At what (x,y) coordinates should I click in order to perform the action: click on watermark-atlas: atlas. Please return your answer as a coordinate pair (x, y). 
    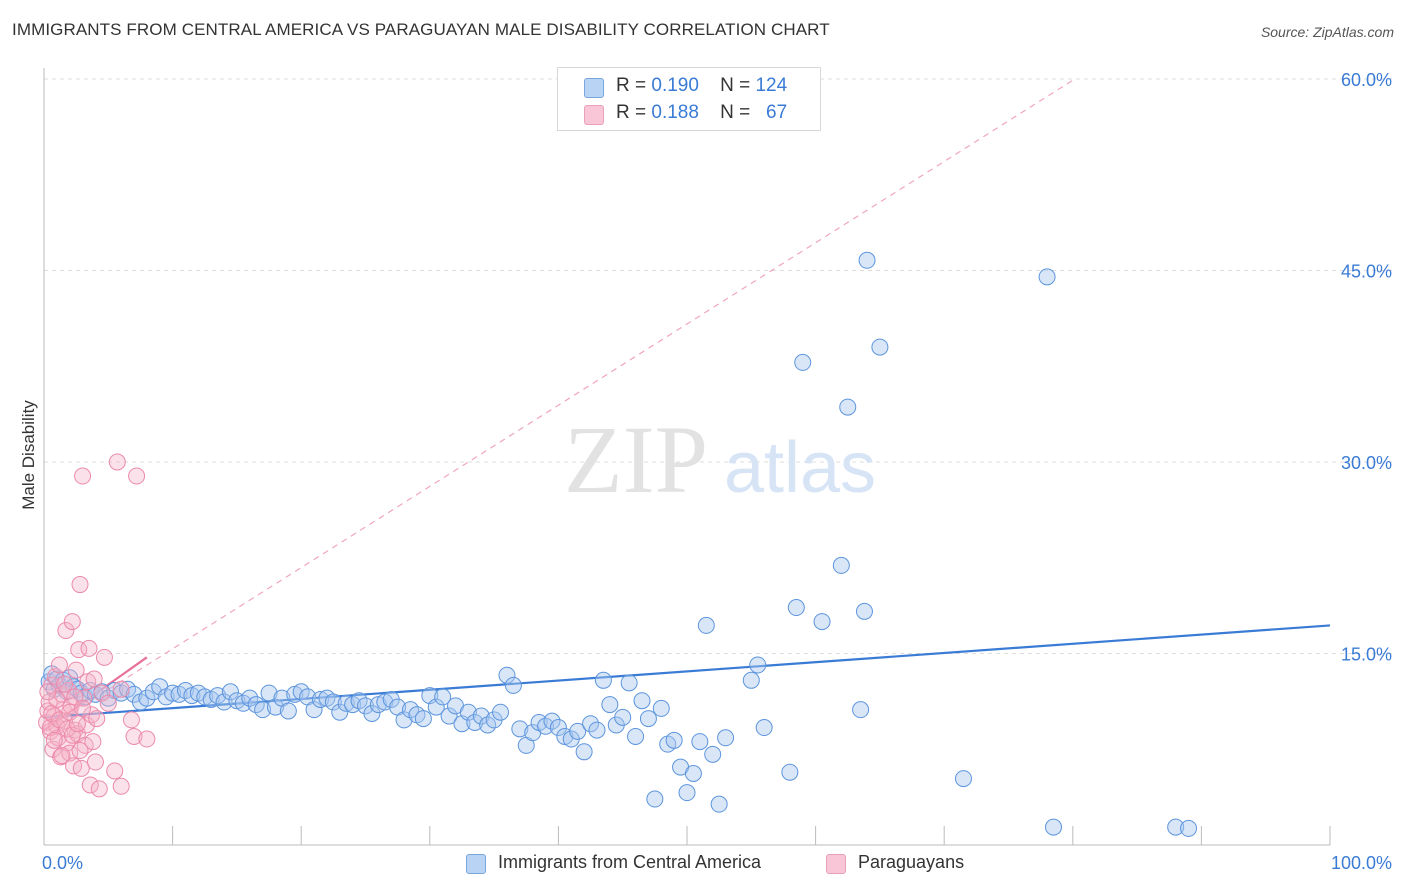
    Looking at the image, I should click on (800, 468).